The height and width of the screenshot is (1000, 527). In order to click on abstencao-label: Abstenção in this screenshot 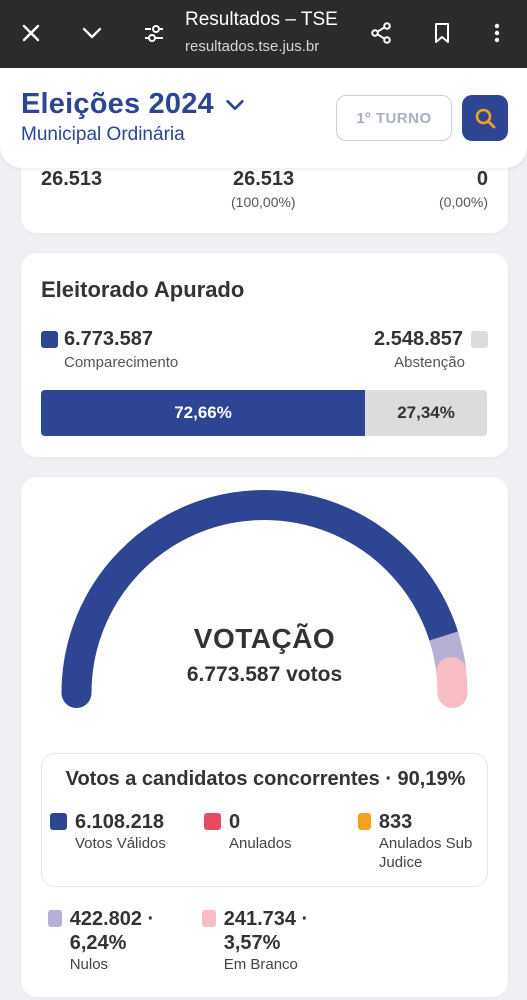, I will do `click(429, 362)`.